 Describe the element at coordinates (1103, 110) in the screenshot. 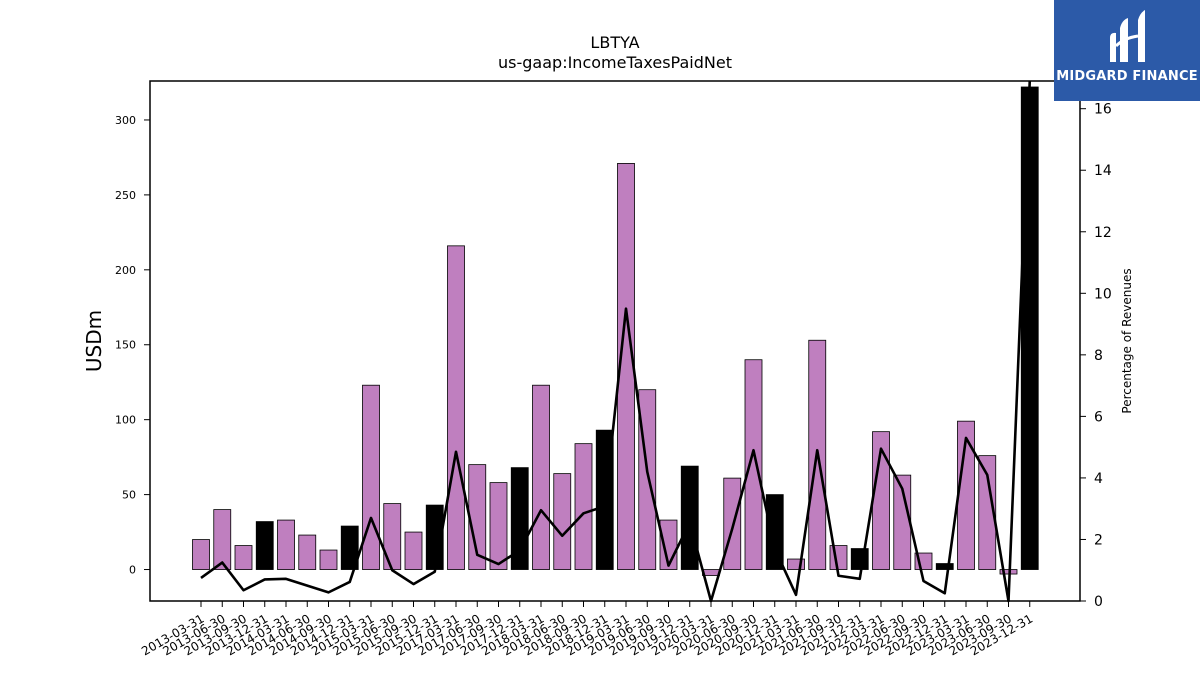

I see `y2-tick-label: 16` at that location.